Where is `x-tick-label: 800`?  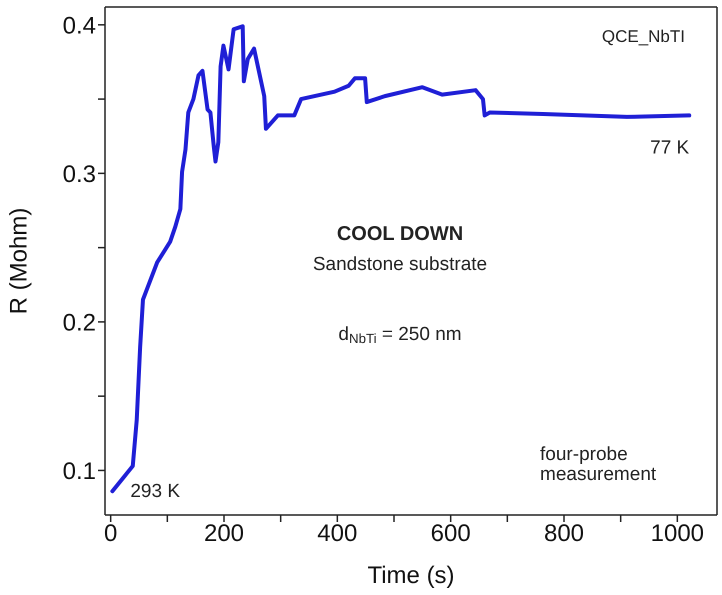
x-tick-label: 800 is located at coordinates (564, 534).